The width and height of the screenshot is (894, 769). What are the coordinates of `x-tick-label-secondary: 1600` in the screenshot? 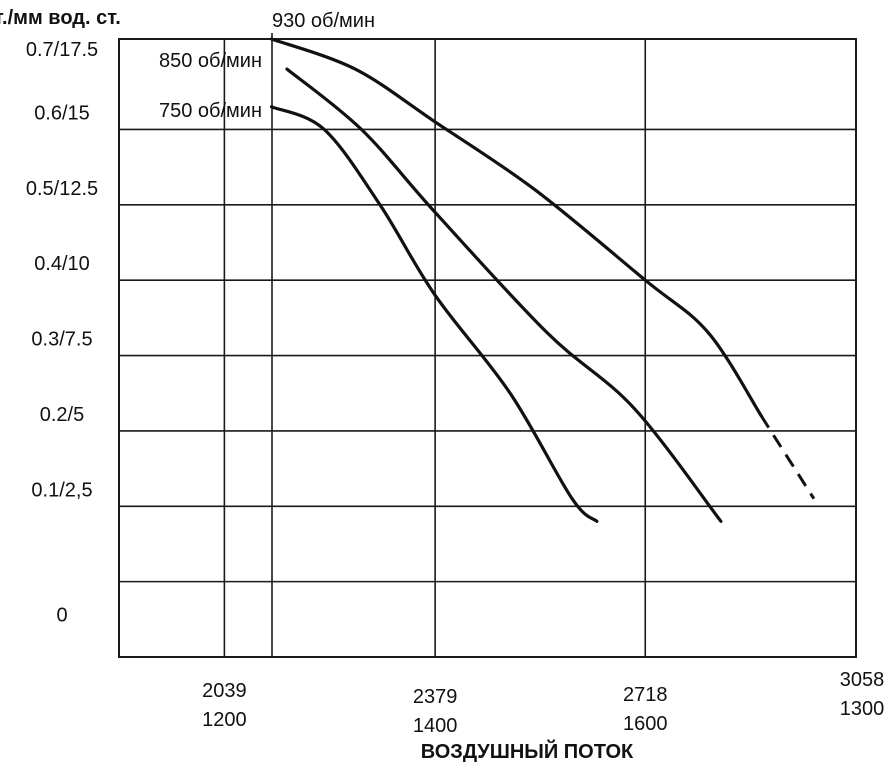 It's located at (645, 724).